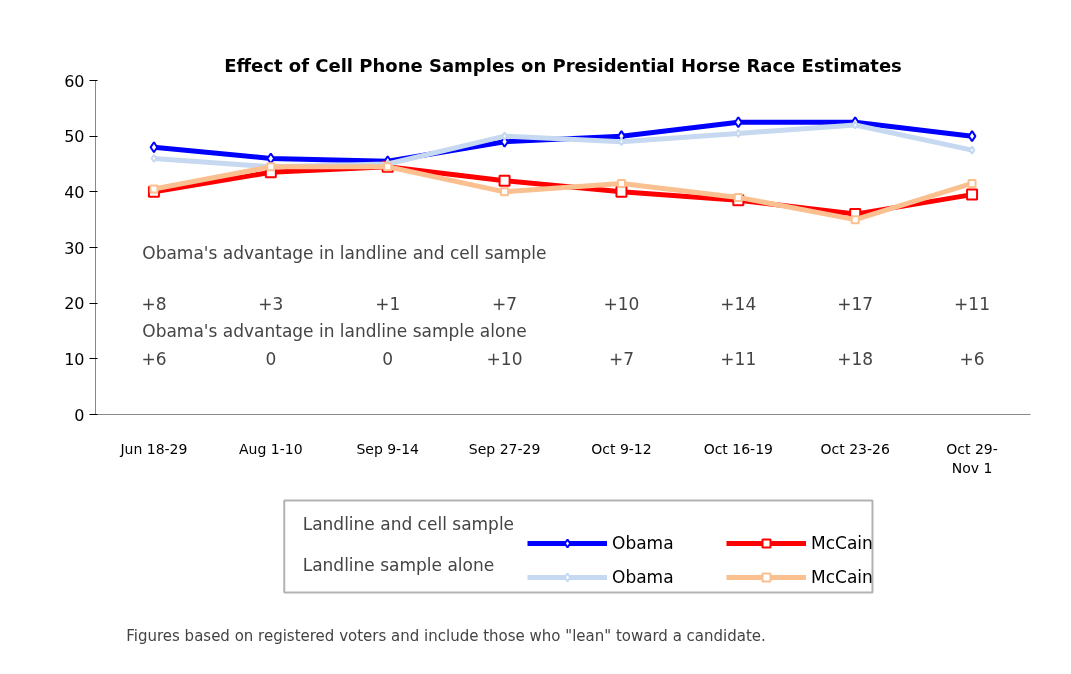  I want to click on annotation: +3, so click(271, 303).